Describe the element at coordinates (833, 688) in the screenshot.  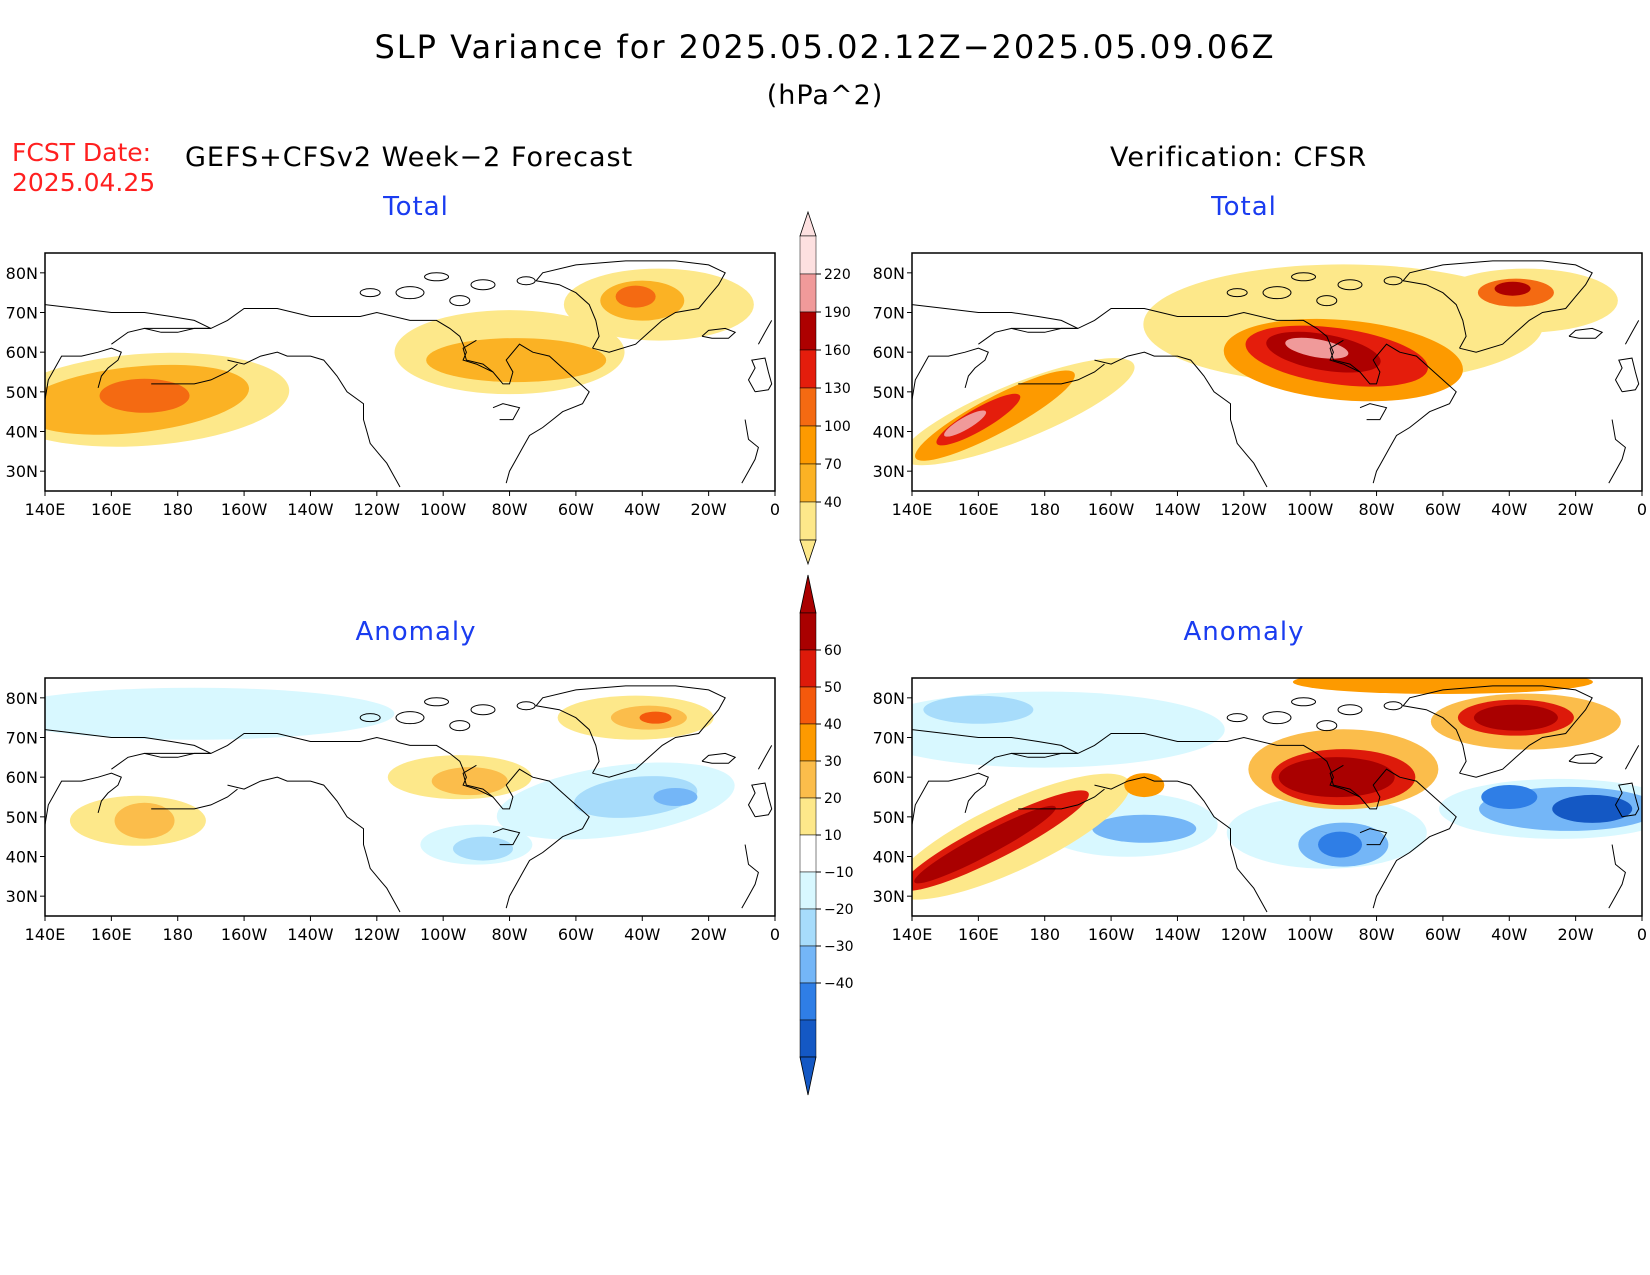
I see `colorbar-label: 50` at that location.